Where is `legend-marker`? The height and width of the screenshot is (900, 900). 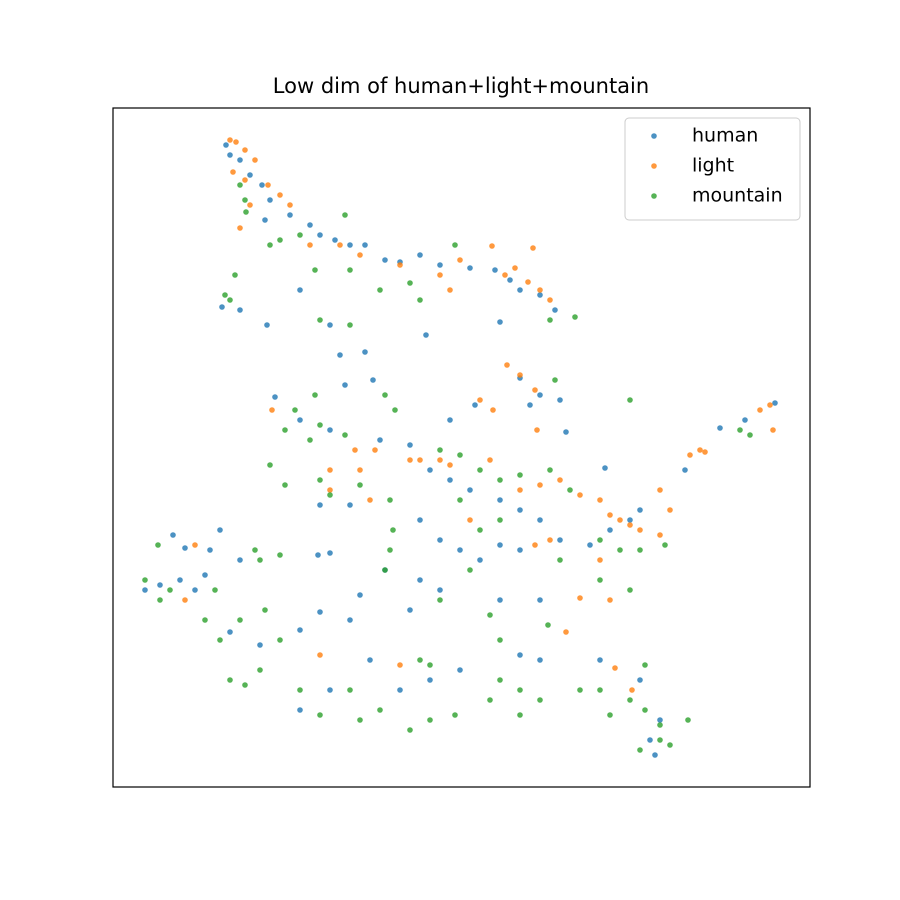
legend-marker is located at coordinates (654, 136).